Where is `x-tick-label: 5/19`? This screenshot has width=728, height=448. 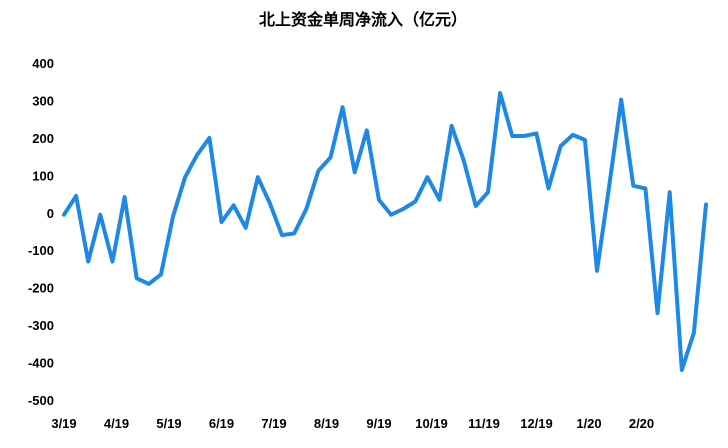 x-tick-label: 5/19 is located at coordinates (168, 423).